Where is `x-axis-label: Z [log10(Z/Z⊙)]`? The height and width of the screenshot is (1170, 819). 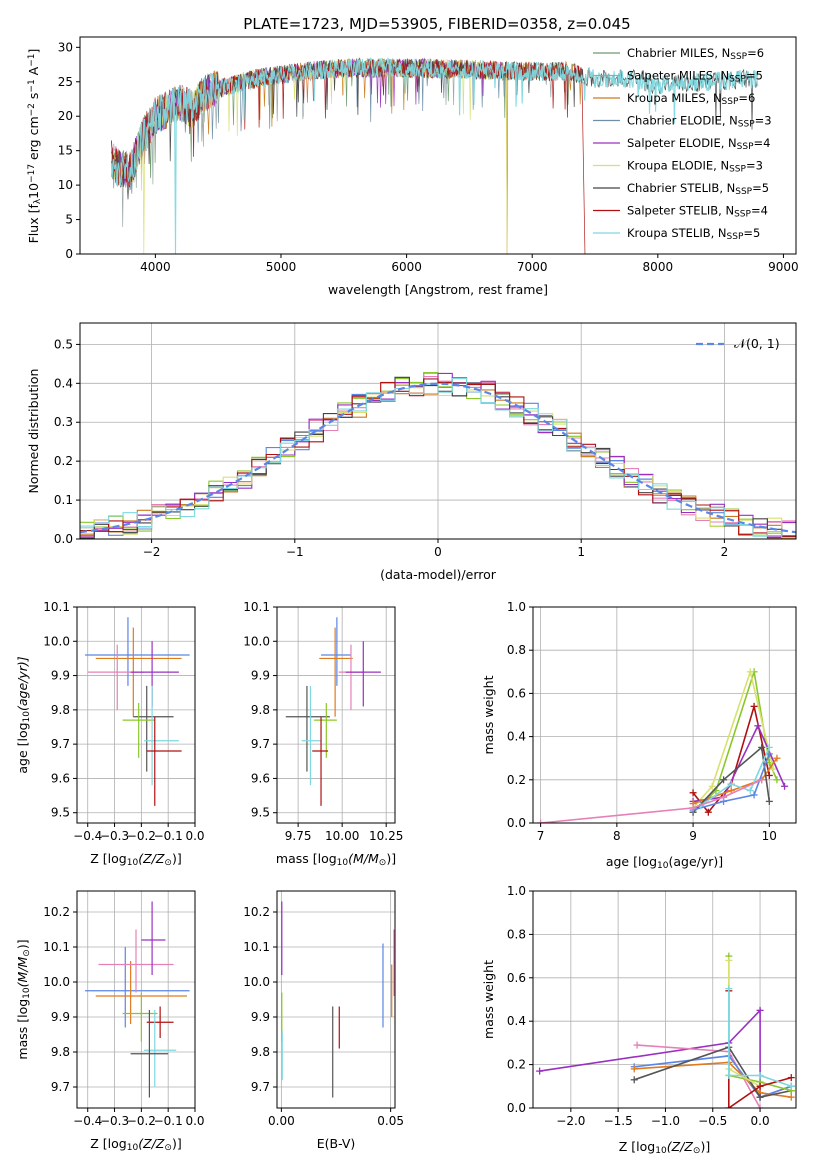 x-axis-label: Z [log10(Z/Z⊙)] is located at coordinates (135, 1144).